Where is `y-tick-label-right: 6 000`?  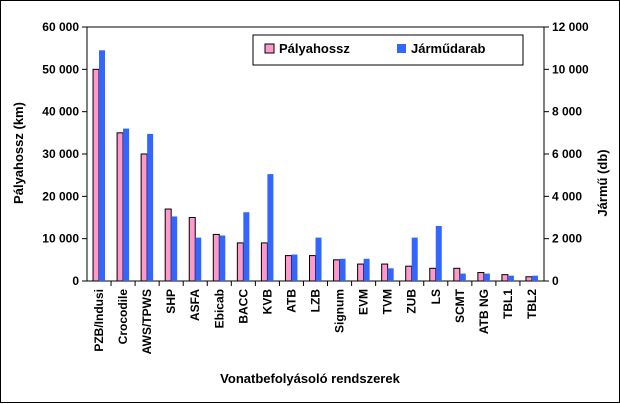
y-tick-label-right: 6 000 is located at coordinates (567, 154).